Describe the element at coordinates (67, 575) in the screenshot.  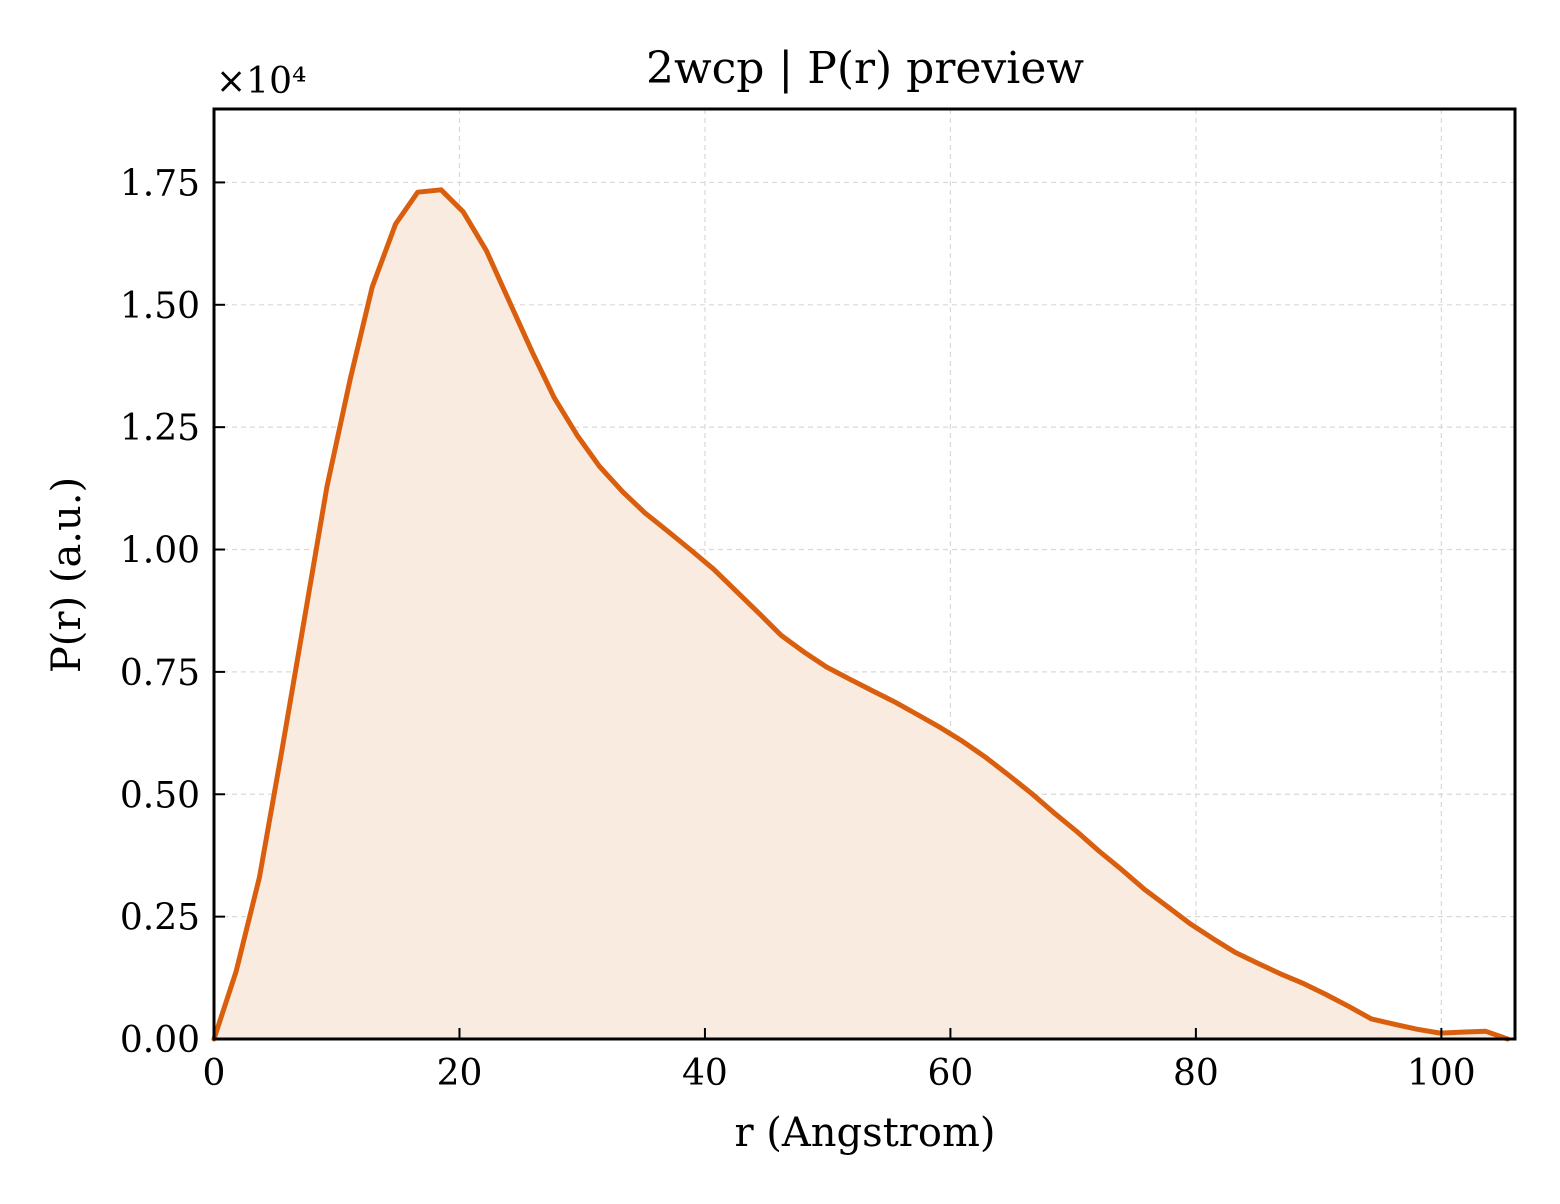
I see `y-axis-label: P(r) (a.u.)` at that location.